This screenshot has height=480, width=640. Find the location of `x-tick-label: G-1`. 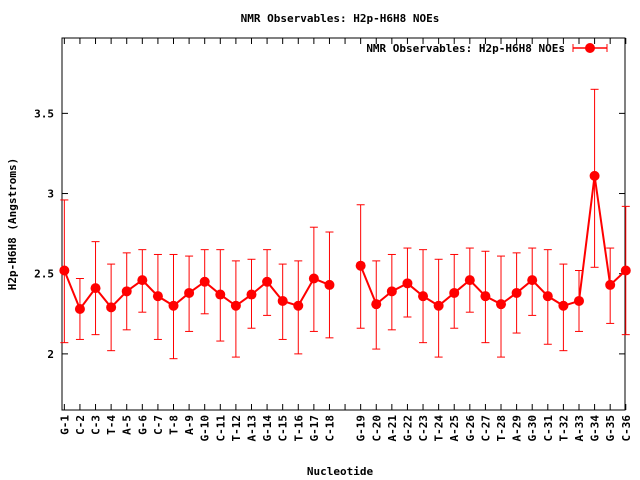

x-tick-label: G-1 is located at coordinates (64, 425).